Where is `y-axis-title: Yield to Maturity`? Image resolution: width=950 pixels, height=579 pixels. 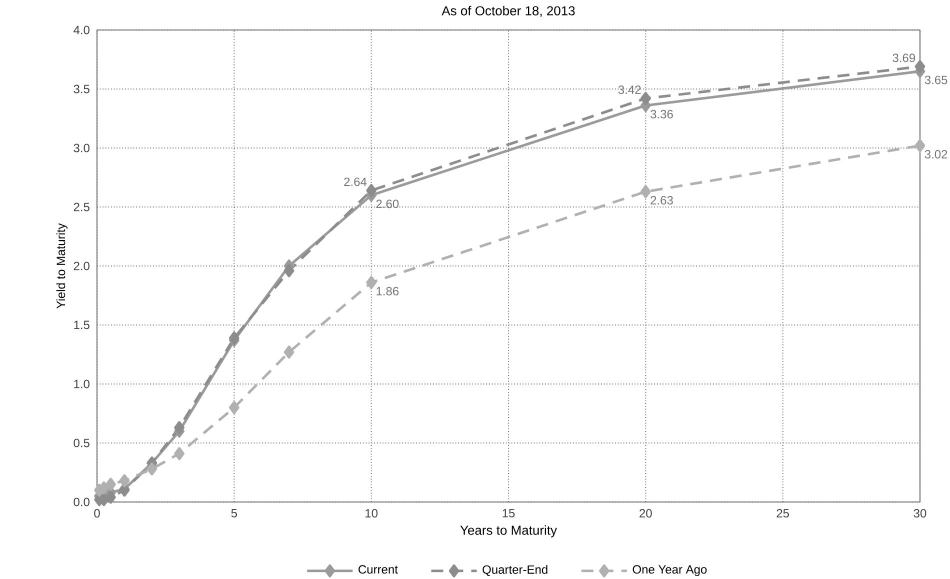 y-axis-title: Yield to Maturity is located at coordinates (62, 266).